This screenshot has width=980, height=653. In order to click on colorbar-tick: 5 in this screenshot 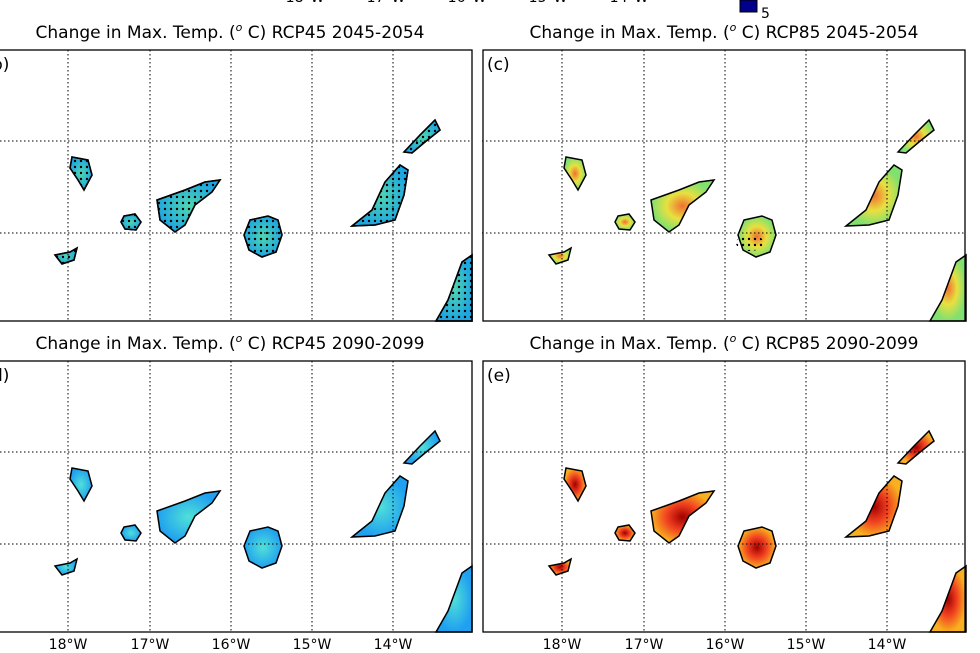, I will do `click(765, 14)`.